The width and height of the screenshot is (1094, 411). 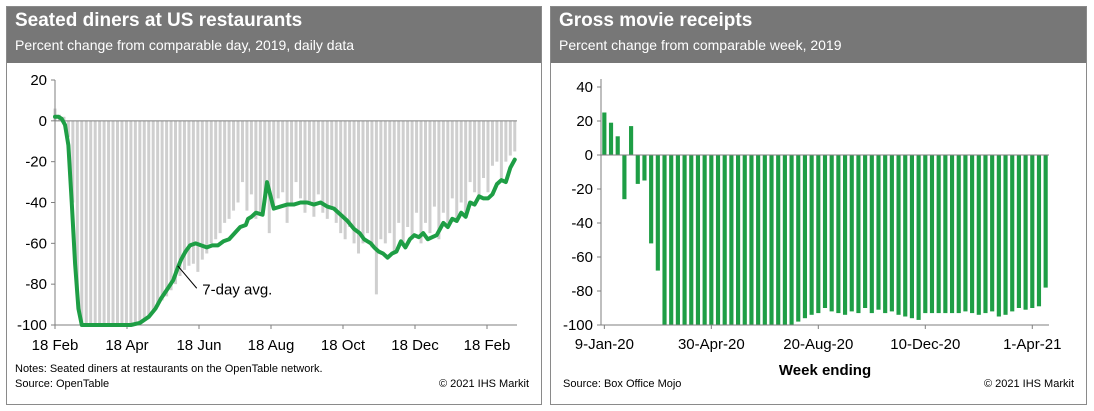 What do you see at coordinates (187, 277) in the screenshot?
I see `annotation-leader-line` at bounding box center [187, 277].